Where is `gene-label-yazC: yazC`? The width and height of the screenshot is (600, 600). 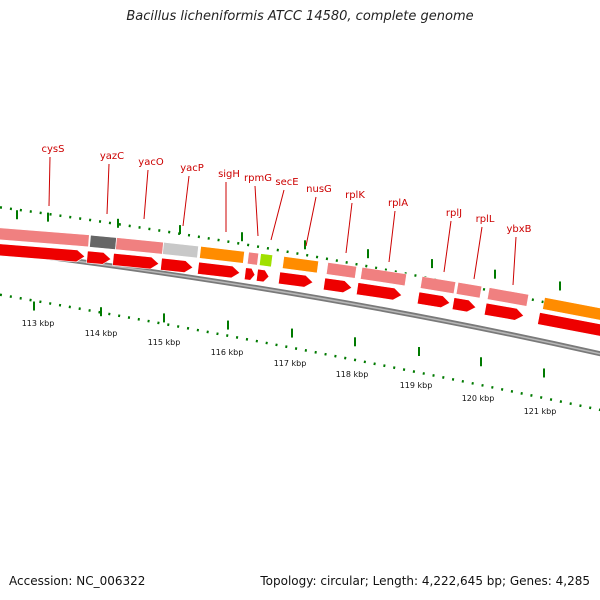 gene-label-yazC: yazC is located at coordinates (112, 156).